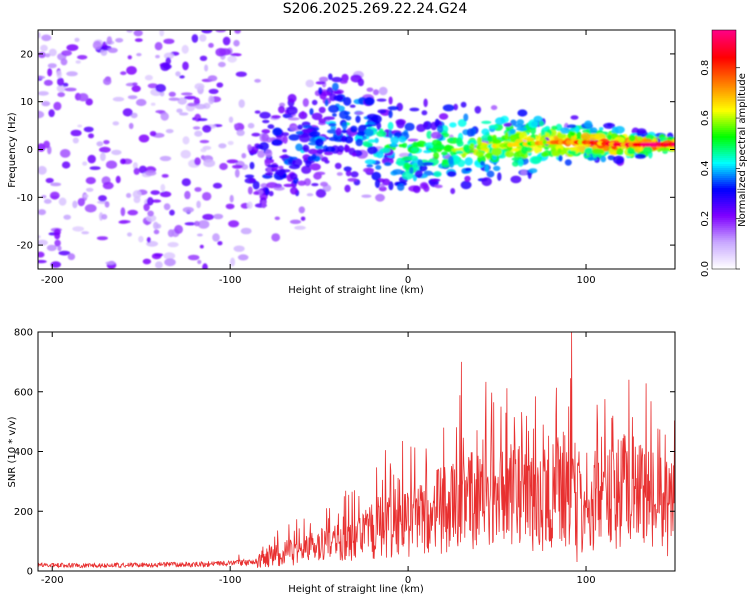 Image resolution: width=750 pixels, height=600 pixels. What do you see at coordinates (585, 580) in the screenshot?
I see `snr-x-tick-label: 100` at bounding box center [585, 580].